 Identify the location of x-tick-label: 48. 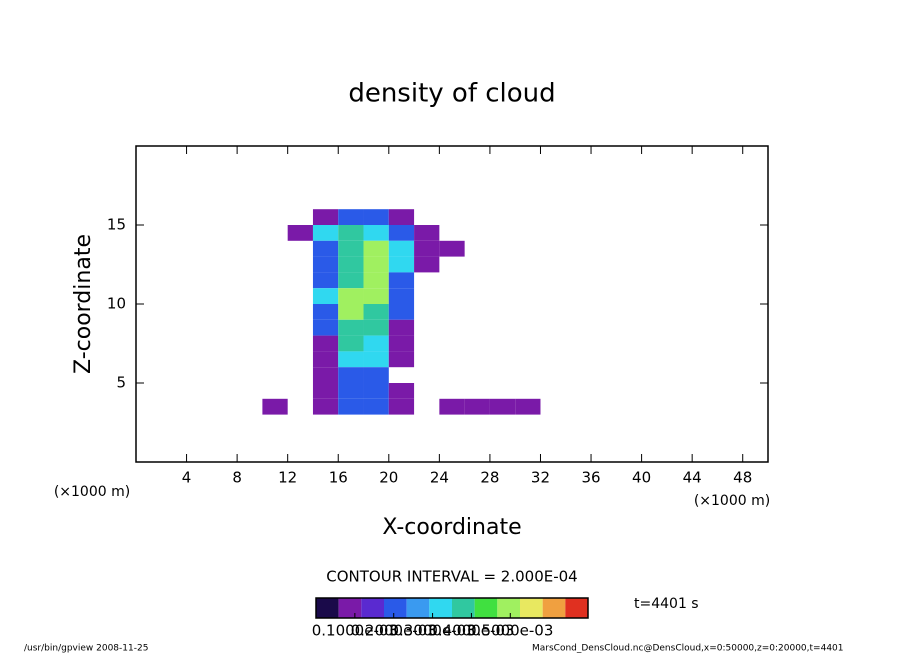
(742, 478).